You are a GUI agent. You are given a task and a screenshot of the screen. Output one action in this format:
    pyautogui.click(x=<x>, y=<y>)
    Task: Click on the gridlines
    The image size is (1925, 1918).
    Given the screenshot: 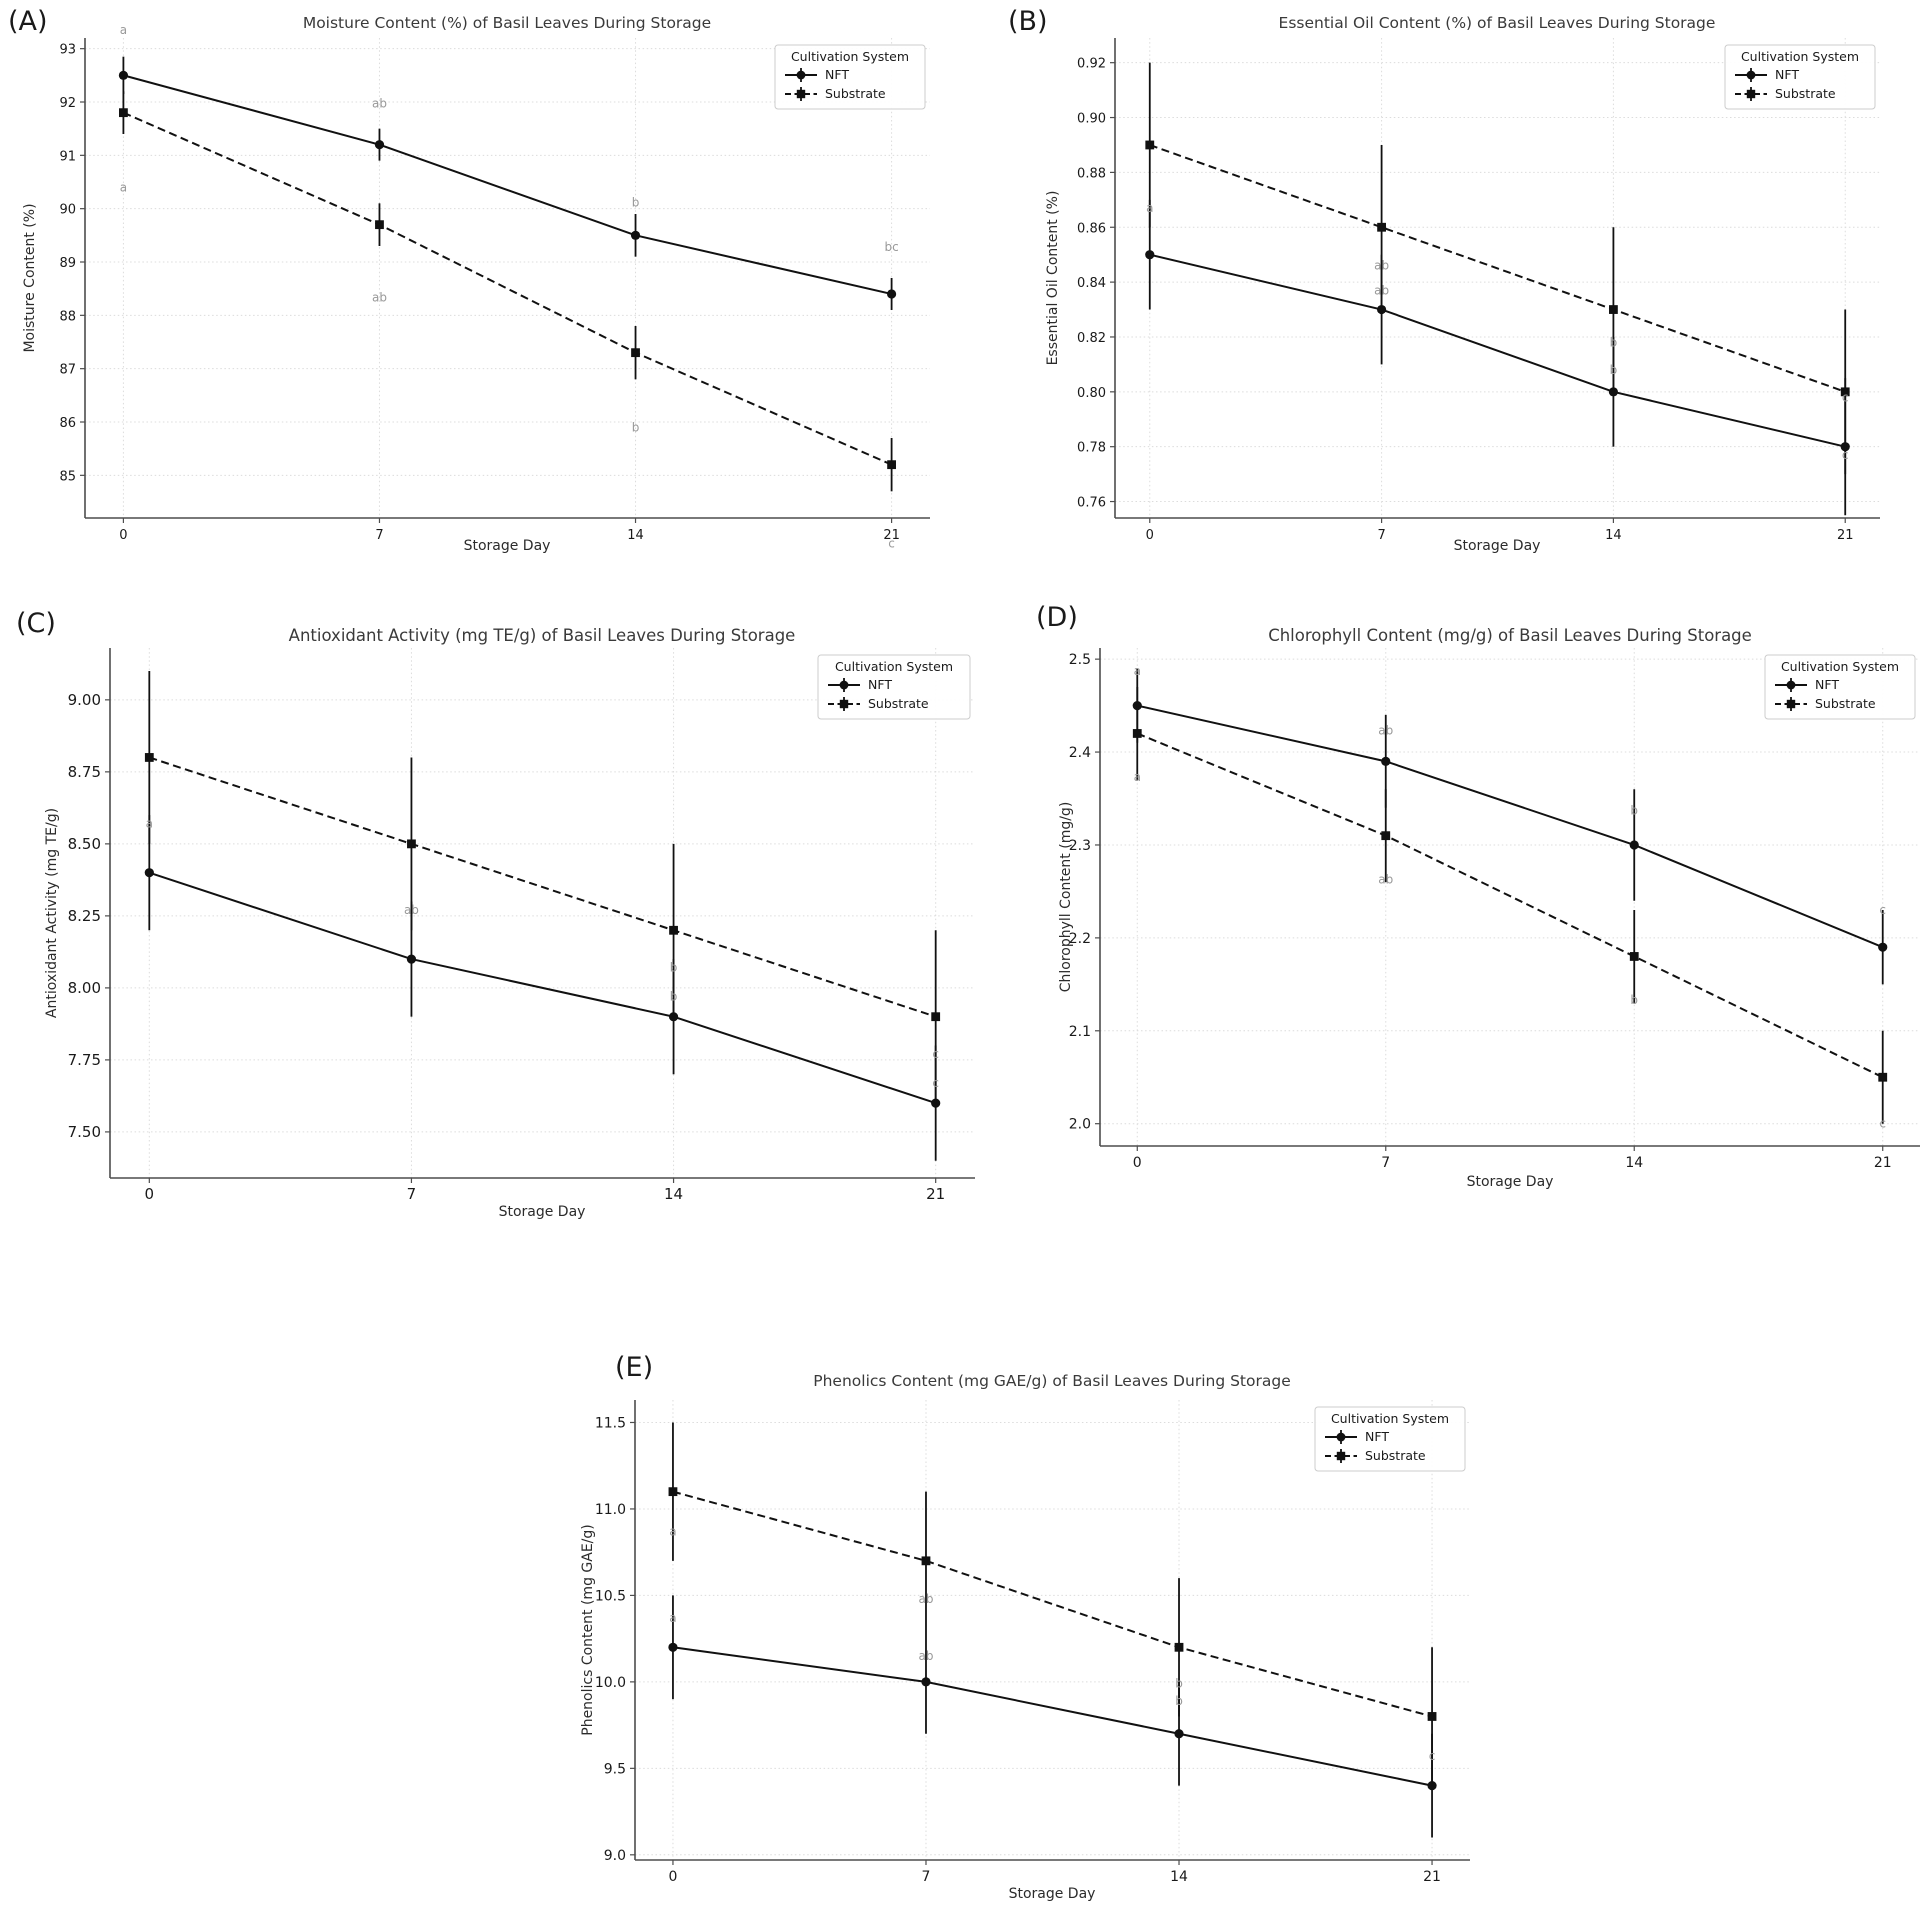 What is the action you would take?
    pyautogui.click(x=507, y=278)
    